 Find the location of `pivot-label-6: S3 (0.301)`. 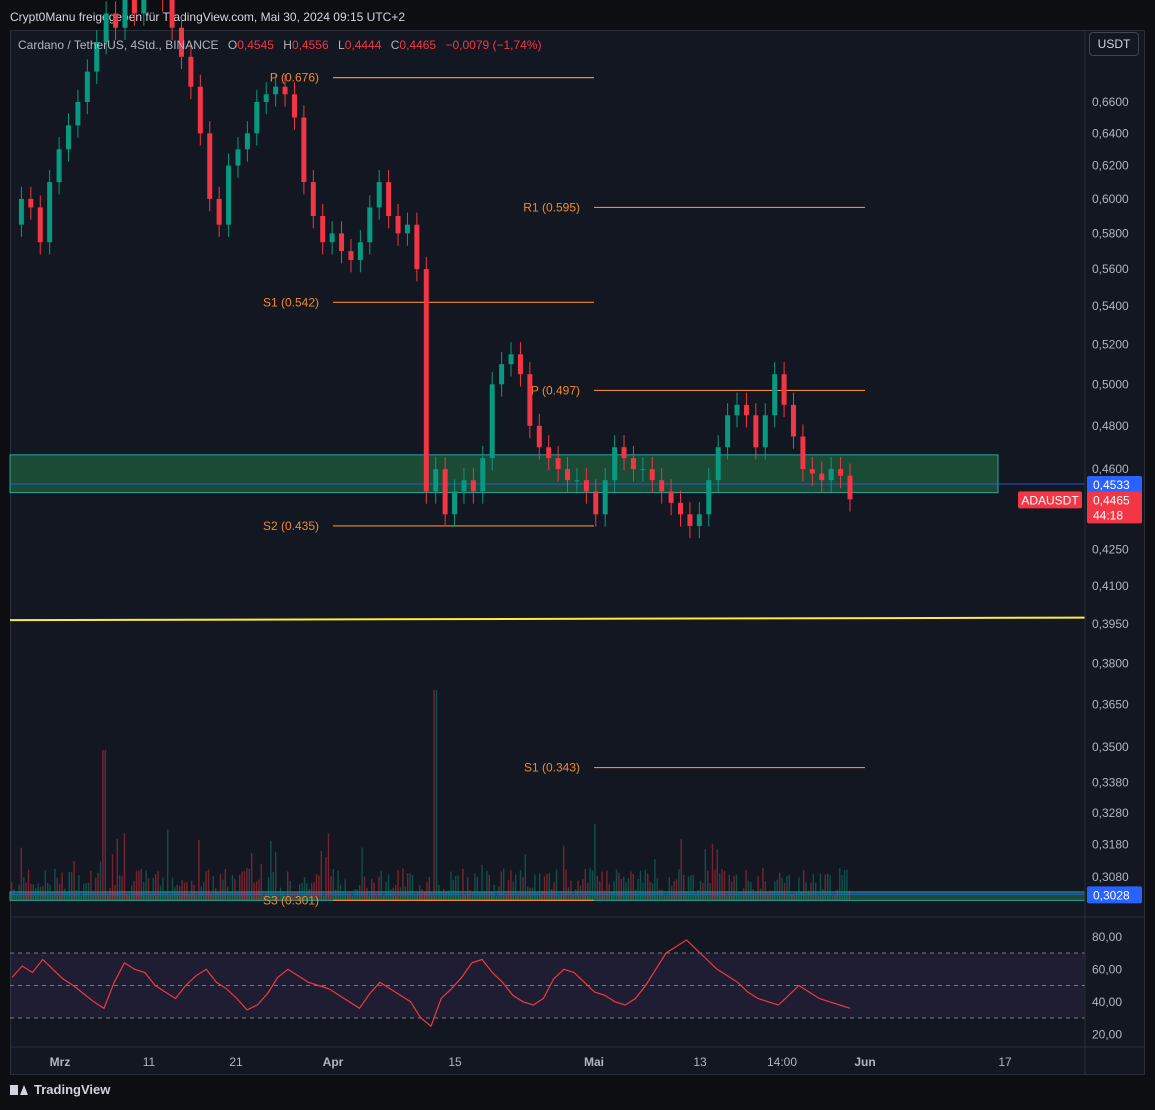

pivot-label-6: S3 (0.301) is located at coordinates (291, 900).